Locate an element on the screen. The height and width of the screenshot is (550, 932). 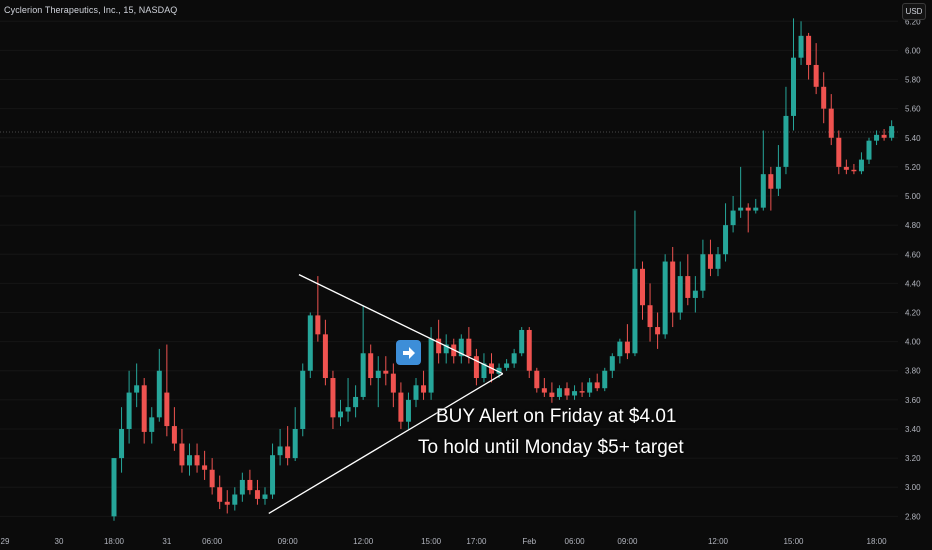
y-tick-label: 4.60 is located at coordinates (913, 254).